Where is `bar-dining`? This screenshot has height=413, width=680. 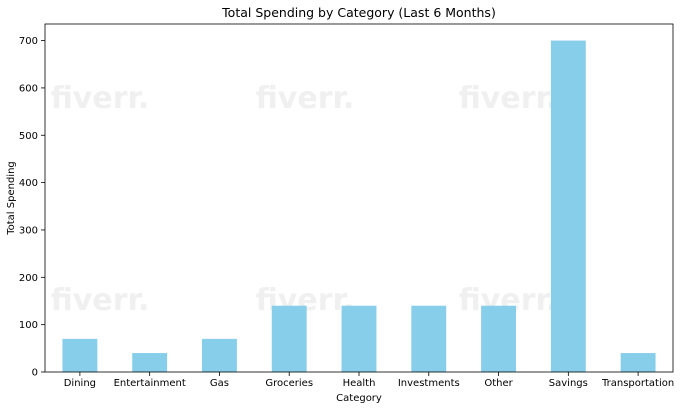
bar-dining is located at coordinates (80, 355).